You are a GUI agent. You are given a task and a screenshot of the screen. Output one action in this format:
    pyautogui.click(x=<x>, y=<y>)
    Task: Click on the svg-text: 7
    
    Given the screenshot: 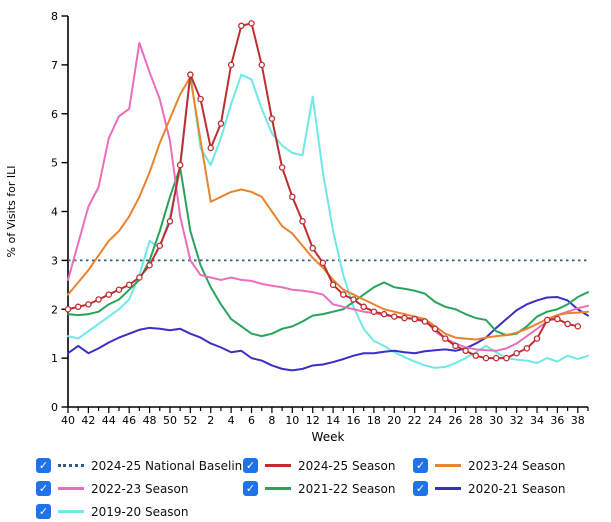 What is the action you would take?
    pyautogui.click(x=54, y=65)
    